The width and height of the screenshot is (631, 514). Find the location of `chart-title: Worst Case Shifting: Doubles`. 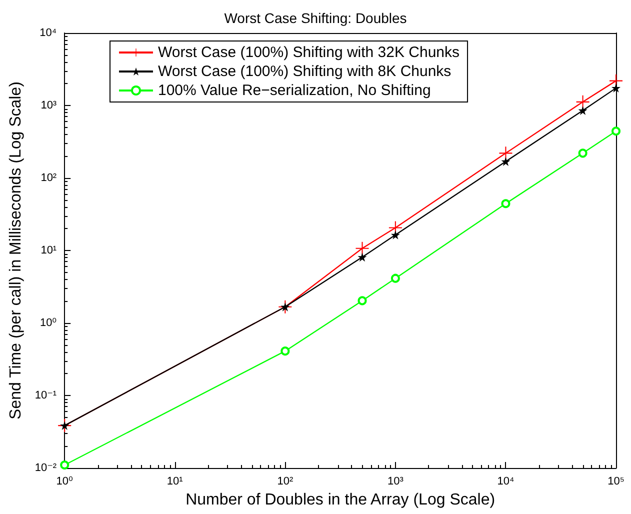

chart-title: Worst Case Shifting: Doubles is located at coordinates (315, 18).